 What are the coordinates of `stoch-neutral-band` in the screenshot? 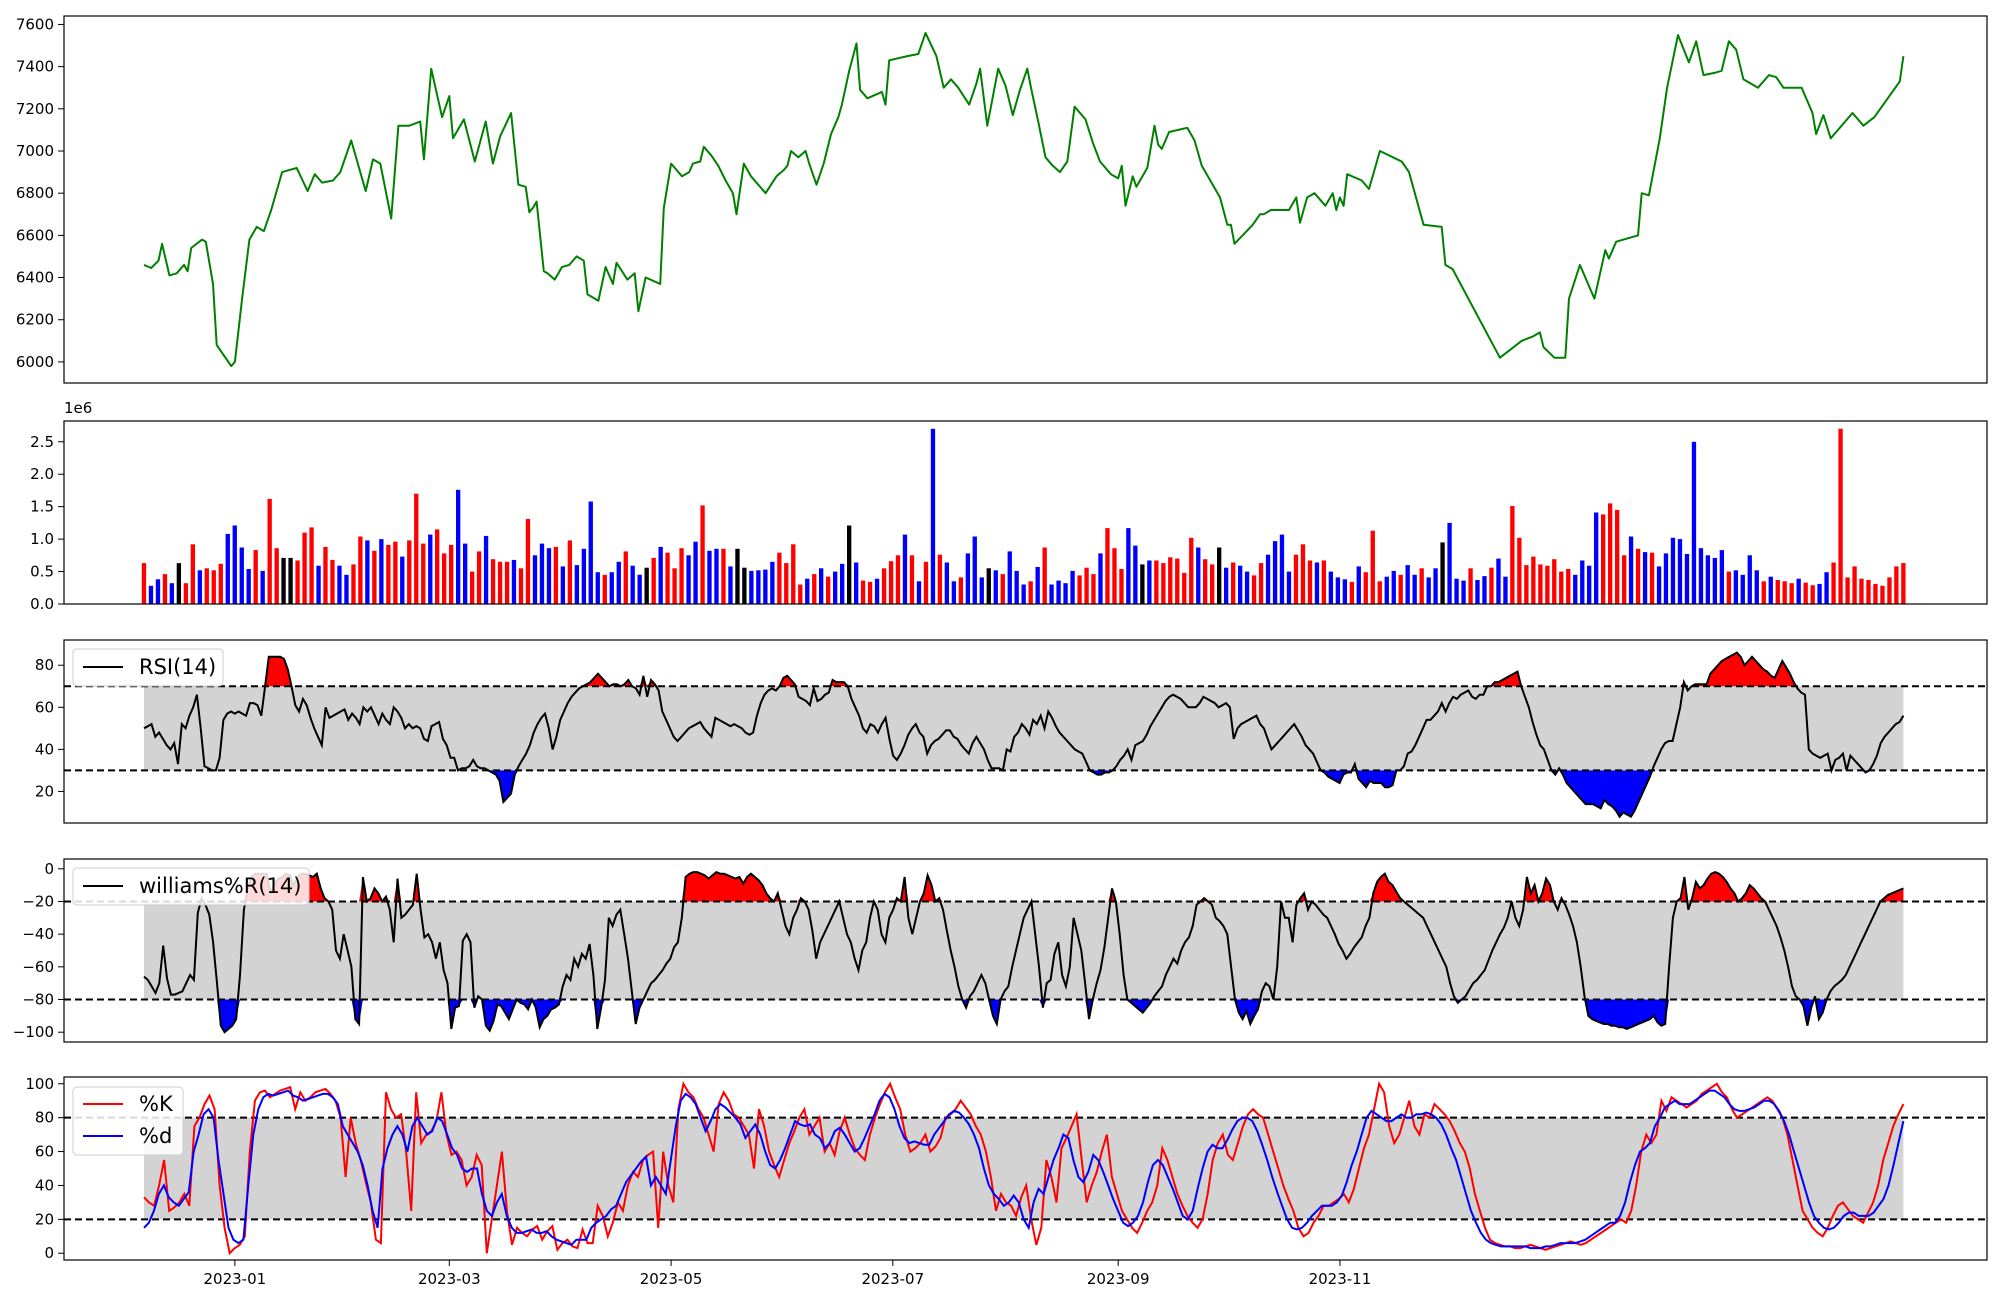 It's located at (1023, 1168).